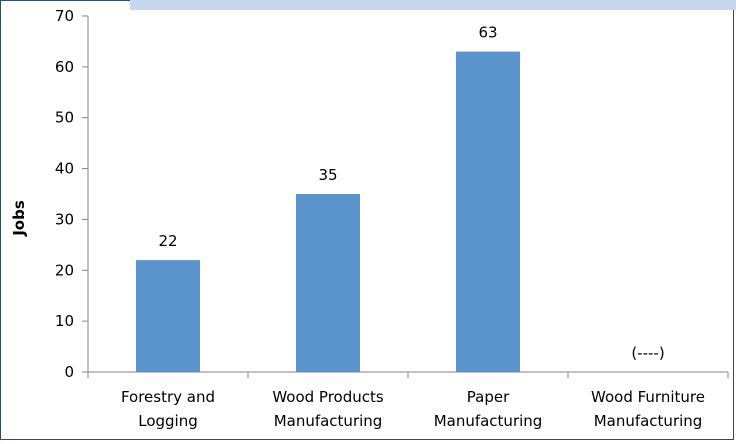 The height and width of the screenshot is (444, 736). I want to click on y-tick-label: 70, so click(64, 16).